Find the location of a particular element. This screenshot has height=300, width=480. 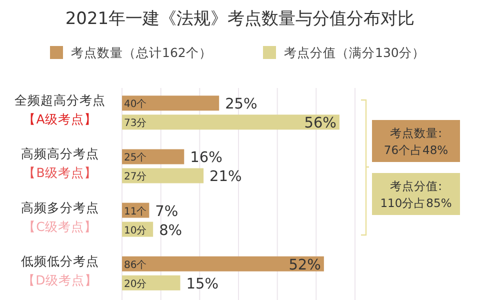

annotation: 86个 is located at coordinates (135, 264).